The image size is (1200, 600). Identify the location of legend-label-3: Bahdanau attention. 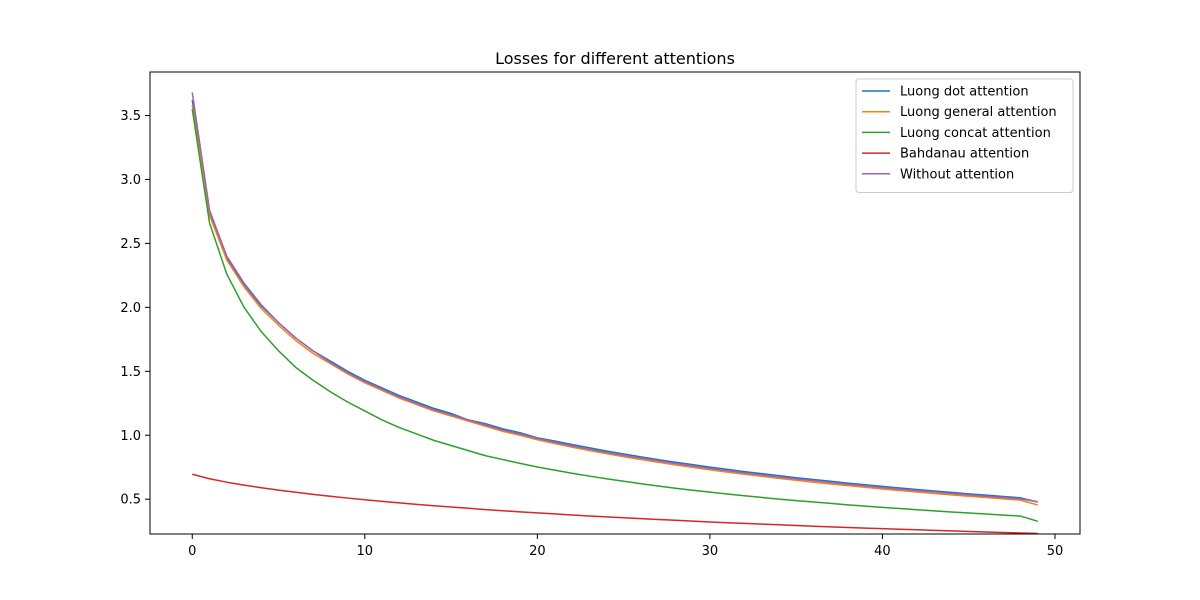
(964, 154).